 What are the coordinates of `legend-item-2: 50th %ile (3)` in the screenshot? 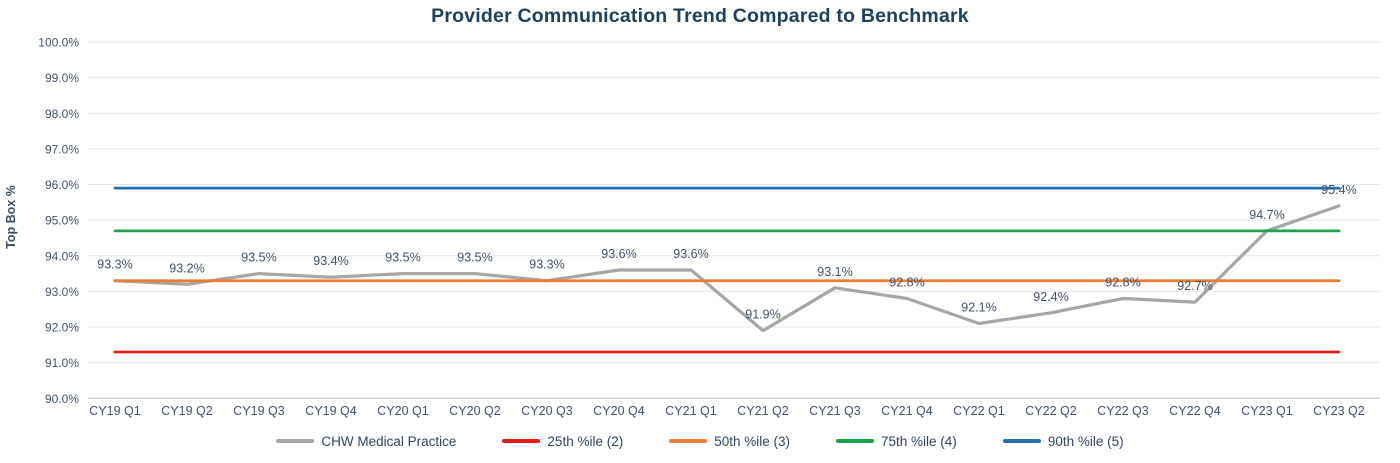 It's located at (729, 441).